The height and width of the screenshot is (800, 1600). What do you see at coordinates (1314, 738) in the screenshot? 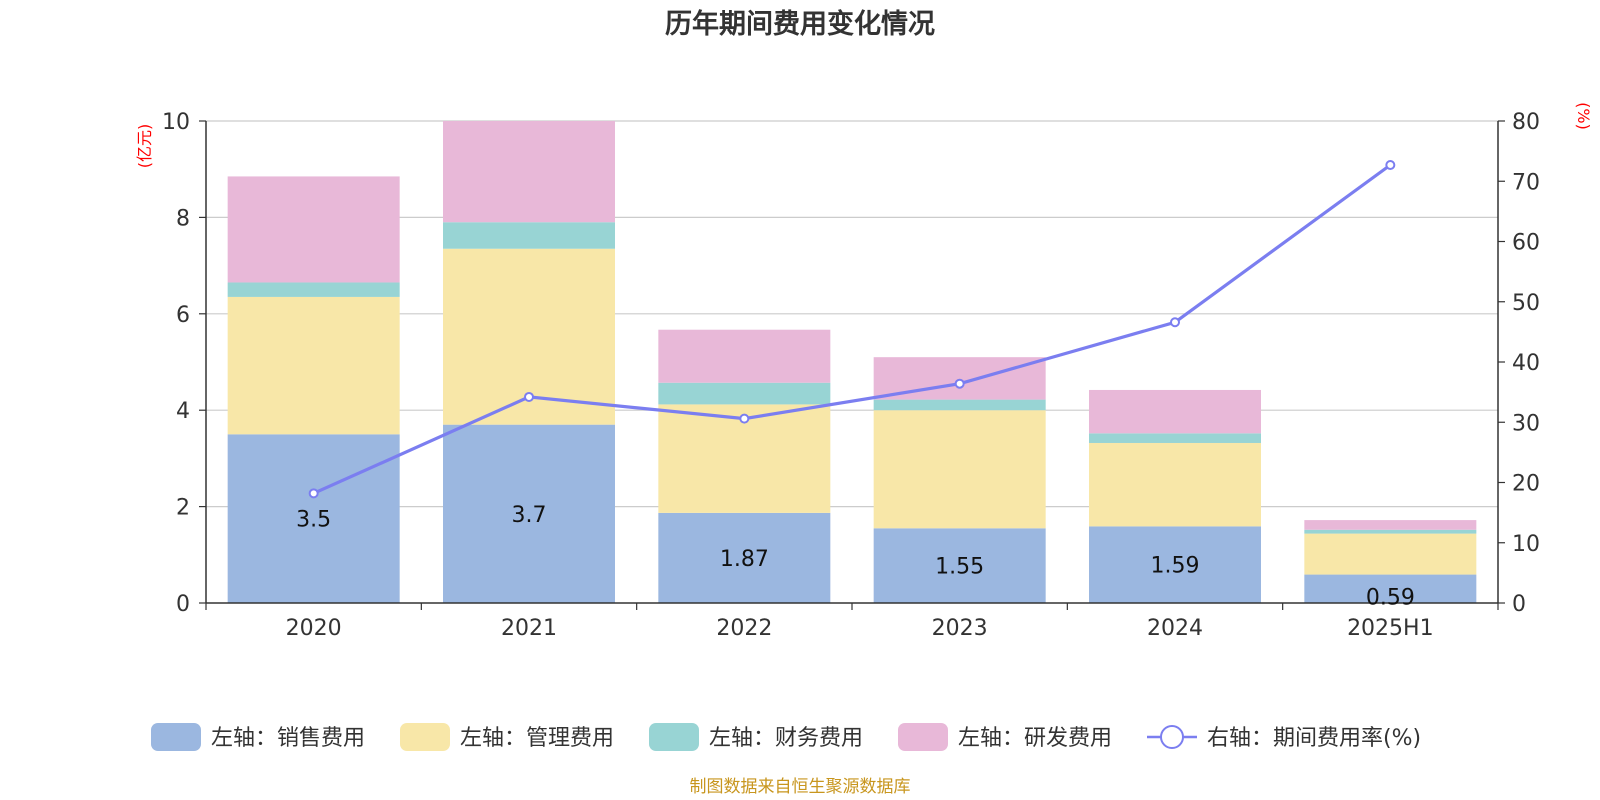
I see `legend-label: 右轴：期间费用率(%)` at bounding box center [1314, 738].